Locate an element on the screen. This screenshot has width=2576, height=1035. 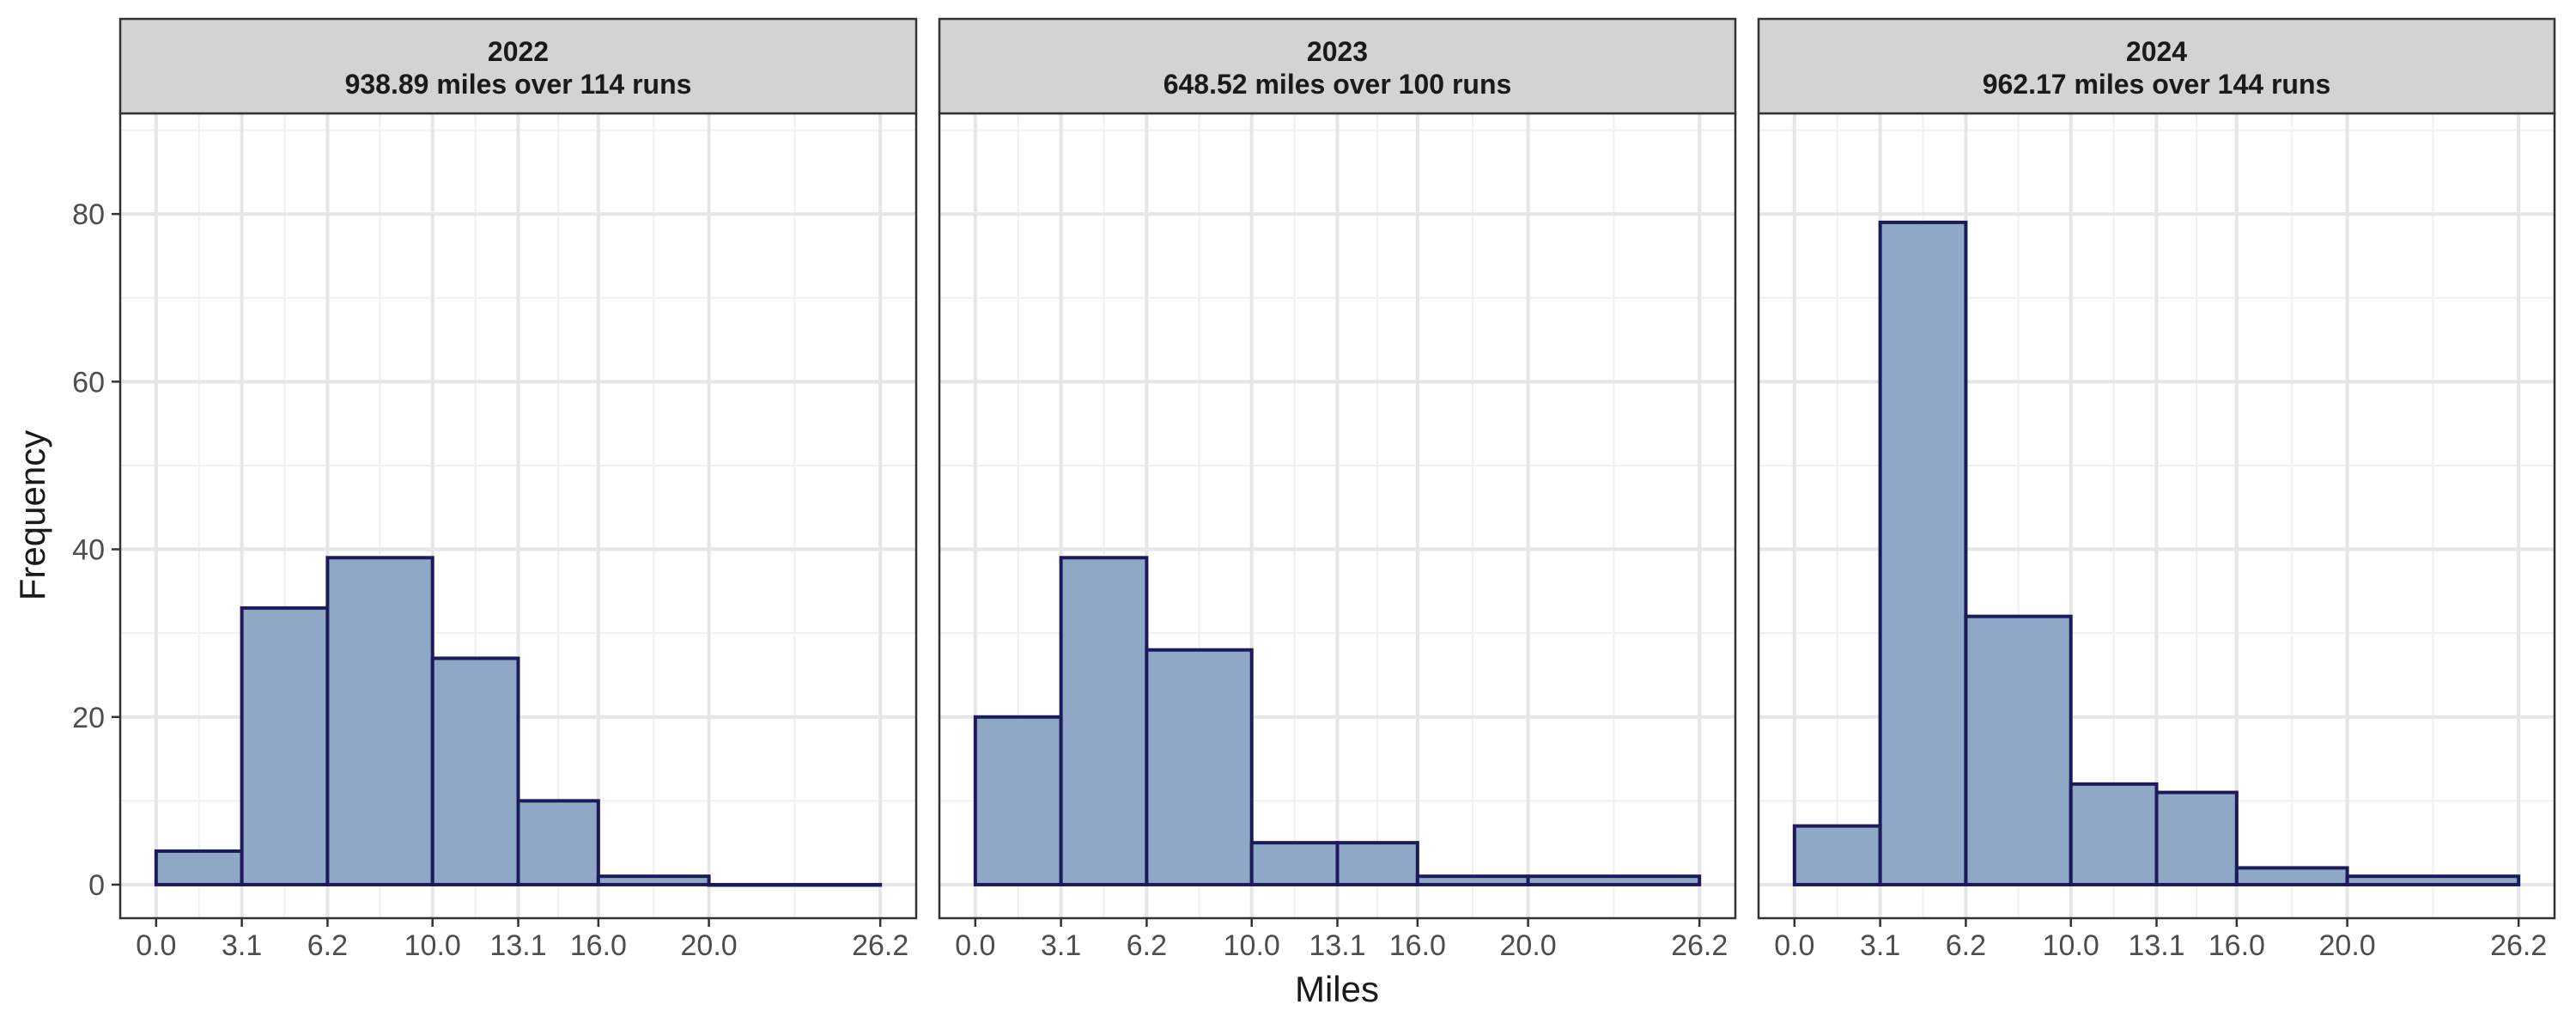
y-axis-title: Frequency is located at coordinates (32, 515).